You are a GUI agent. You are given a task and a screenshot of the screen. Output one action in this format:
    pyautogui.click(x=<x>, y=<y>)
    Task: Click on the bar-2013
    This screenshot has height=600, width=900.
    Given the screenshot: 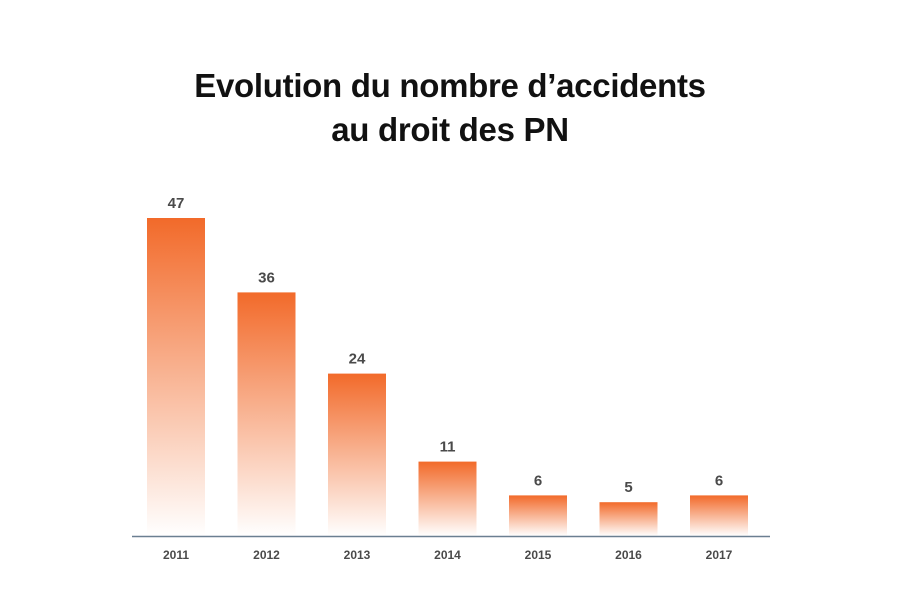 What is the action you would take?
    pyautogui.click(x=357, y=454)
    